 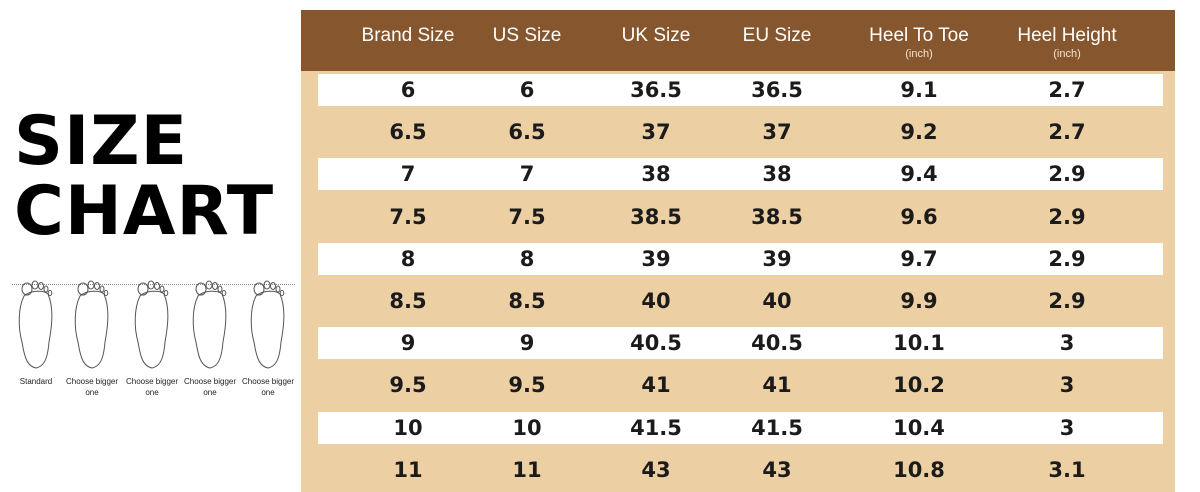 I want to click on column-header: US Size, so click(x=527, y=36).